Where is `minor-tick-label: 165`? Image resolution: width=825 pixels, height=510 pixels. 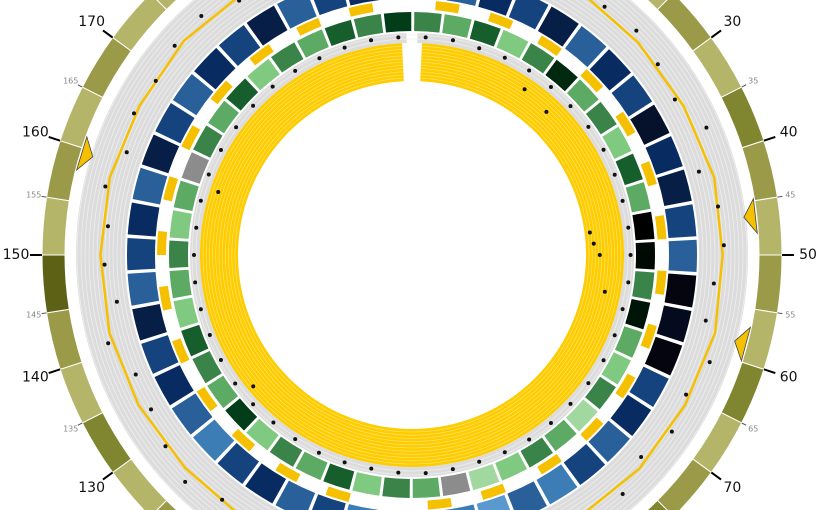
minor-tick-label: 165 is located at coordinates (70, 81).